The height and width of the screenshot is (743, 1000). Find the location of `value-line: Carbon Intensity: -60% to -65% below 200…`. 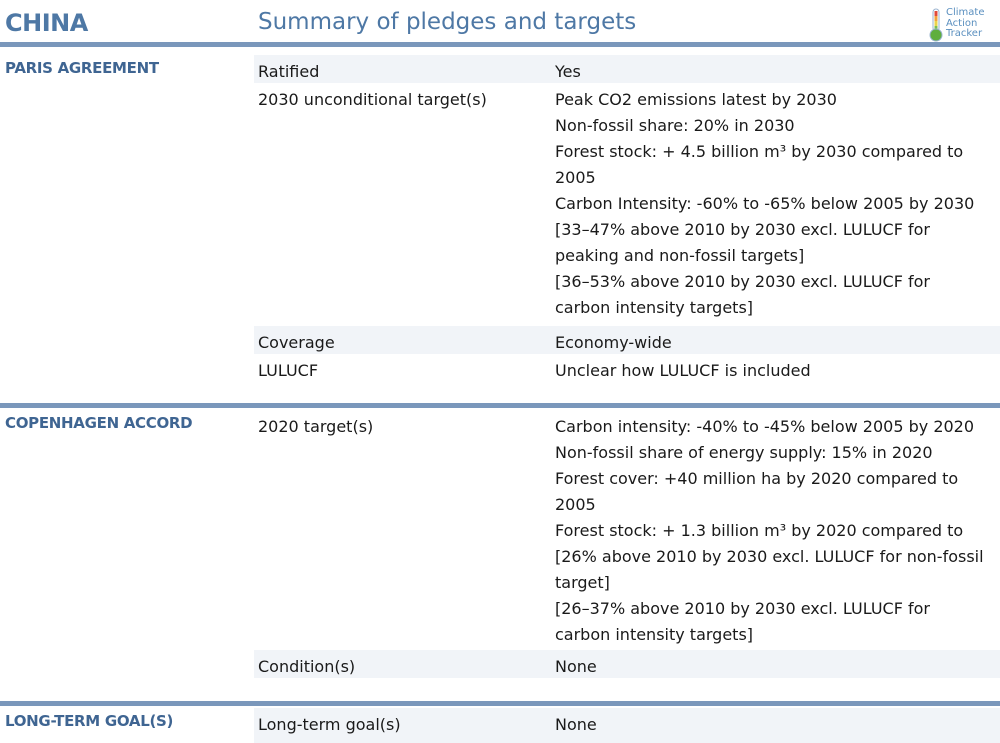

value-line: Carbon Intensity: -60% to -65% below 200… is located at coordinates (765, 203).